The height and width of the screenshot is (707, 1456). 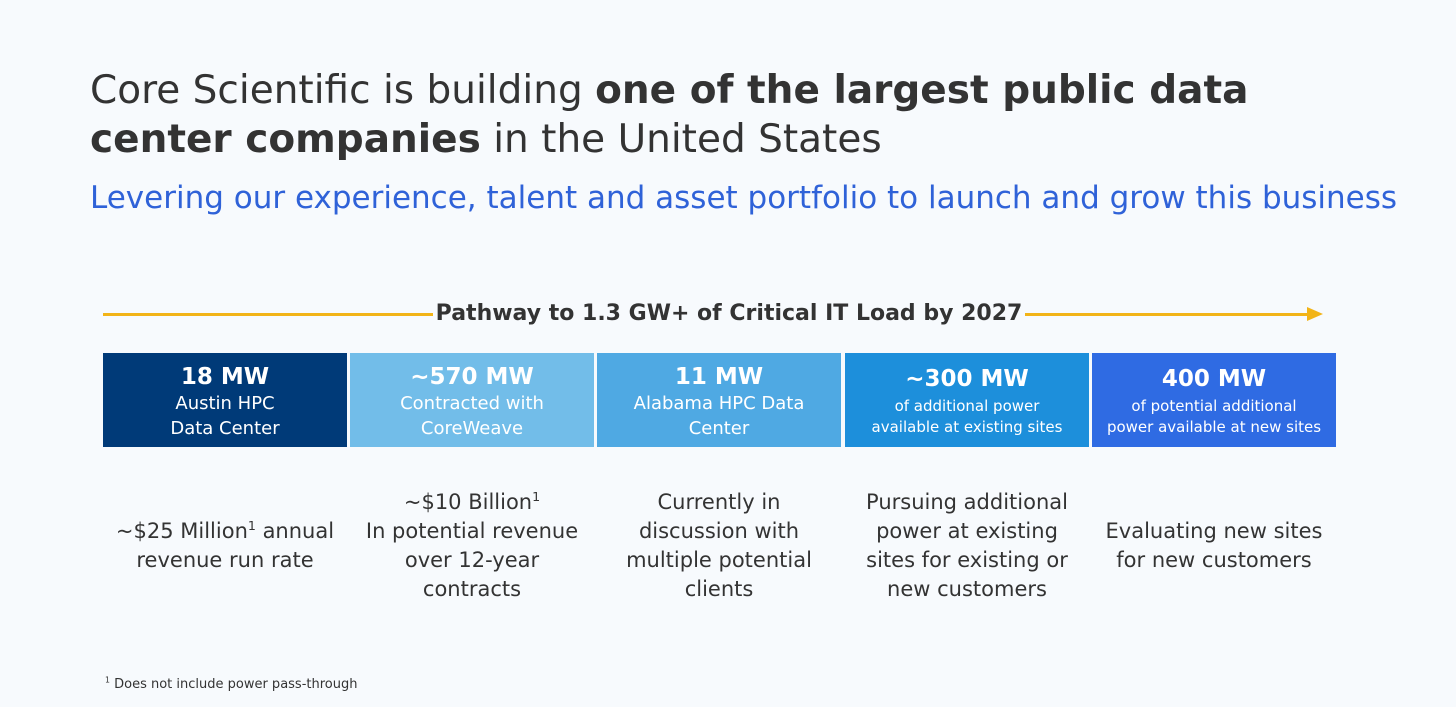 I want to click on box-line1: Alabama HPC Data, so click(x=719, y=403).